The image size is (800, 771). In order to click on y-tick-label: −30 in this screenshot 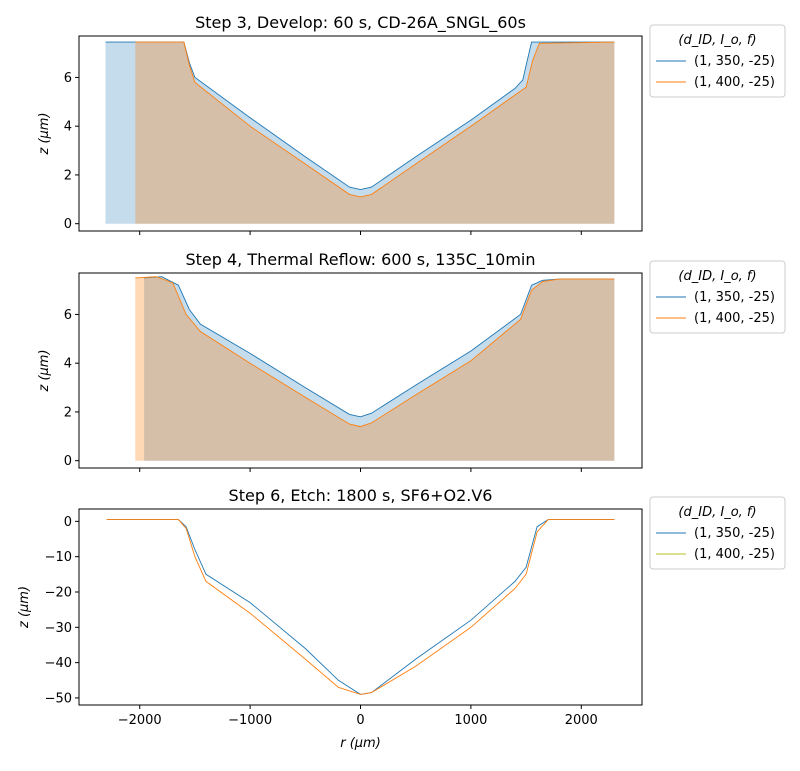, I will do `click(58, 628)`.